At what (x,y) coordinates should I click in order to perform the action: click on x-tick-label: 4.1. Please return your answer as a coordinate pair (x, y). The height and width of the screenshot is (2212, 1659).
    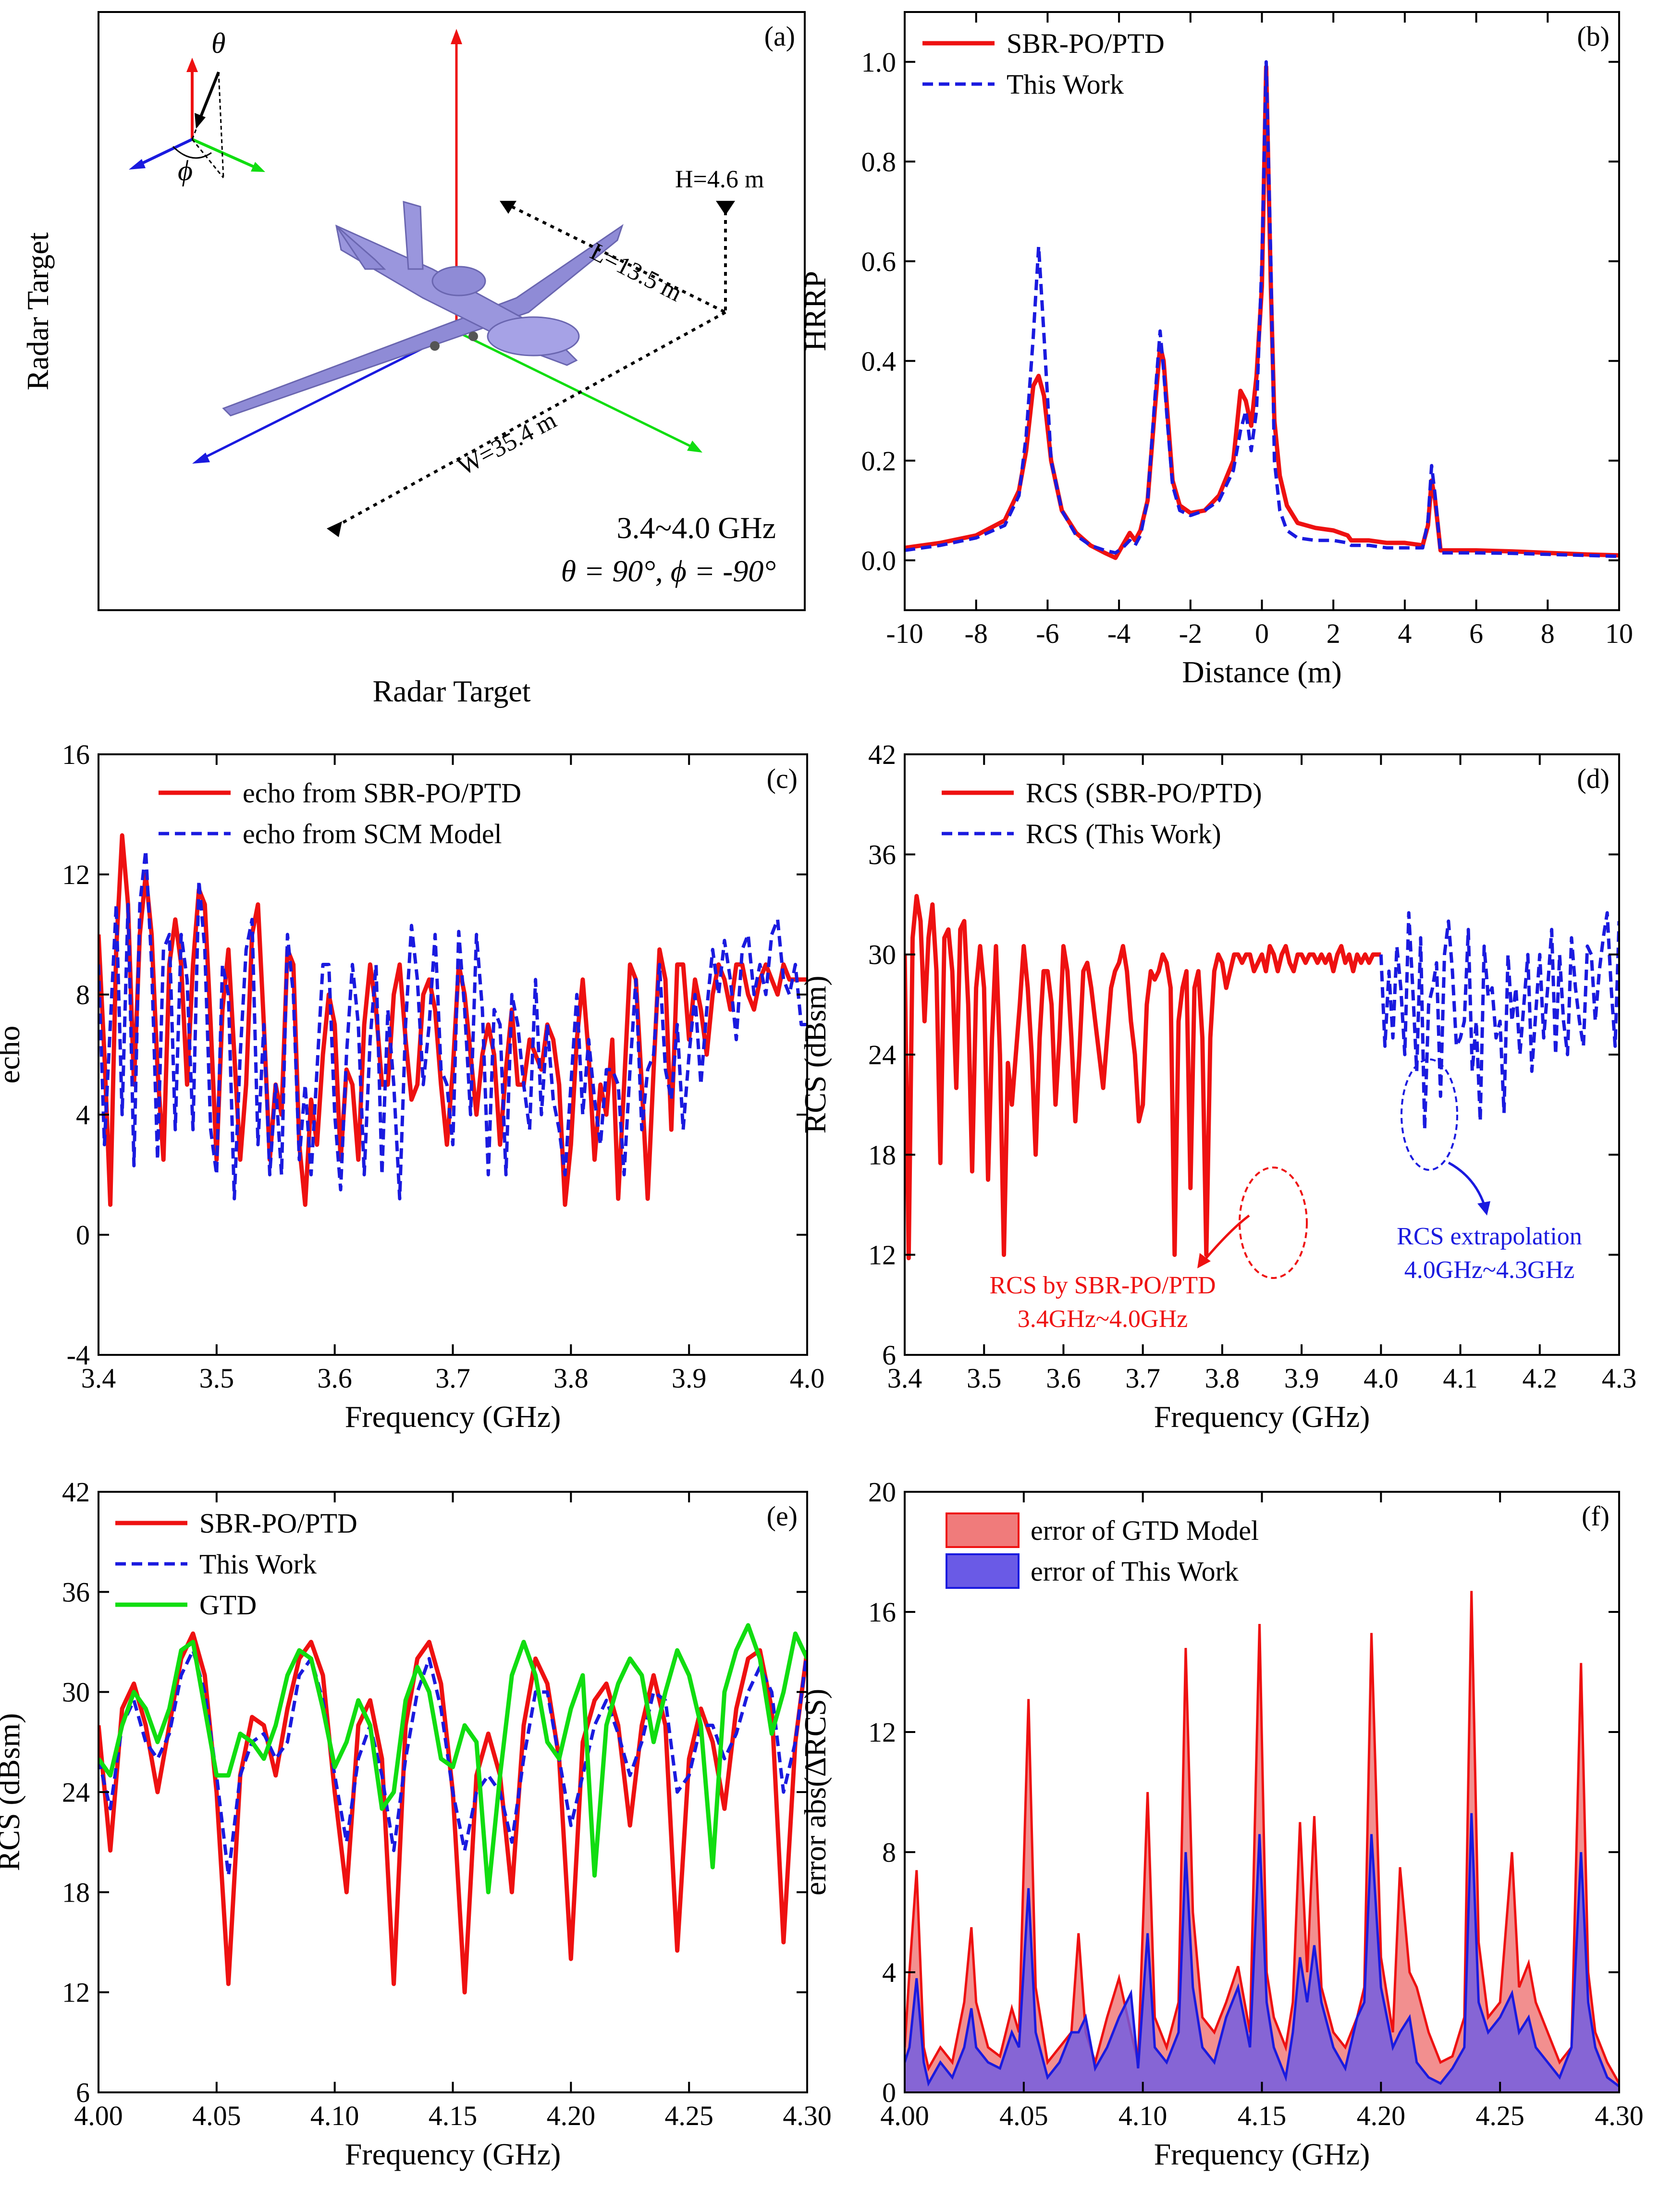
    Looking at the image, I should click on (1460, 1378).